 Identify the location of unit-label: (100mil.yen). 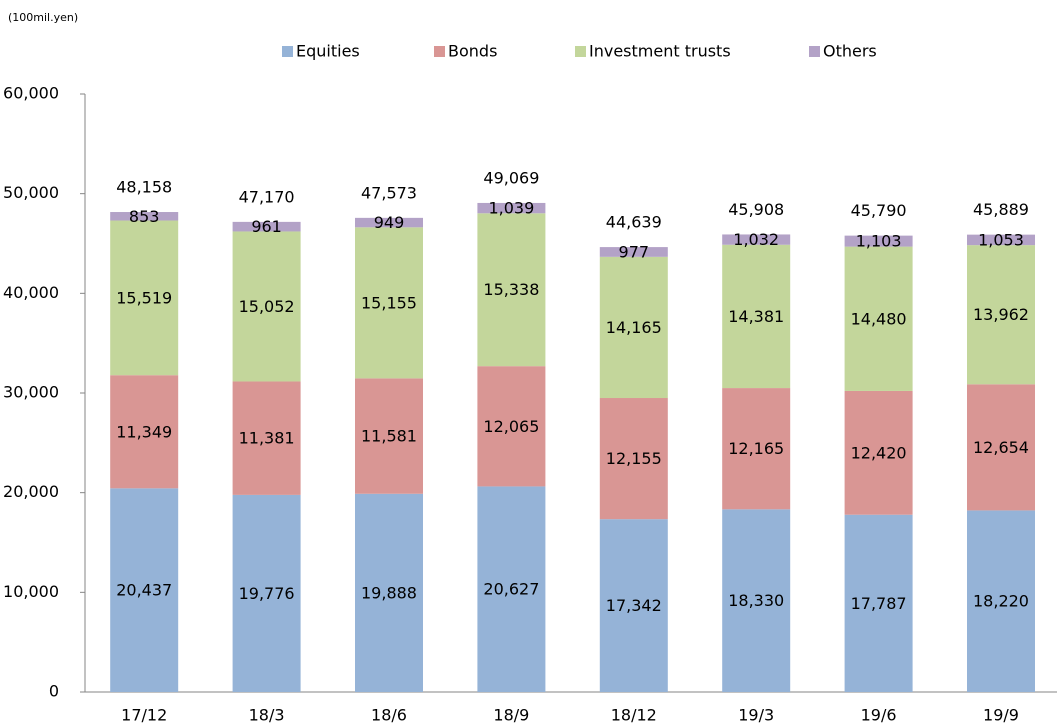
(43, 17).